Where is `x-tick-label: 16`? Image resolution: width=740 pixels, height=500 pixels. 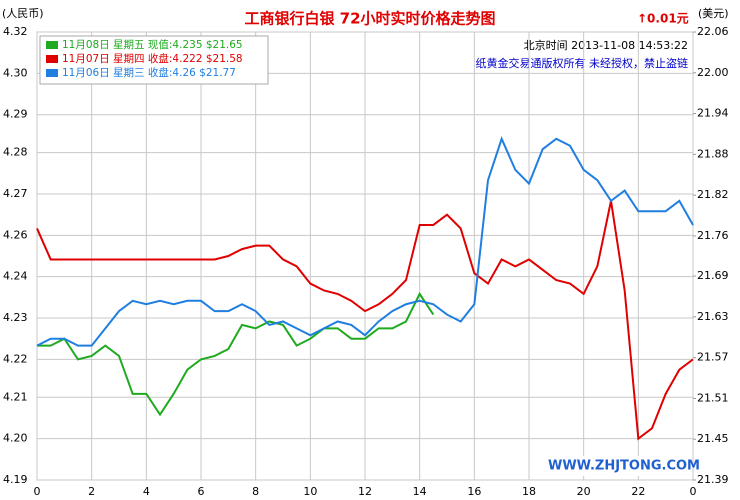 x-tick-label: 16 is located at coordinates (474, 491).